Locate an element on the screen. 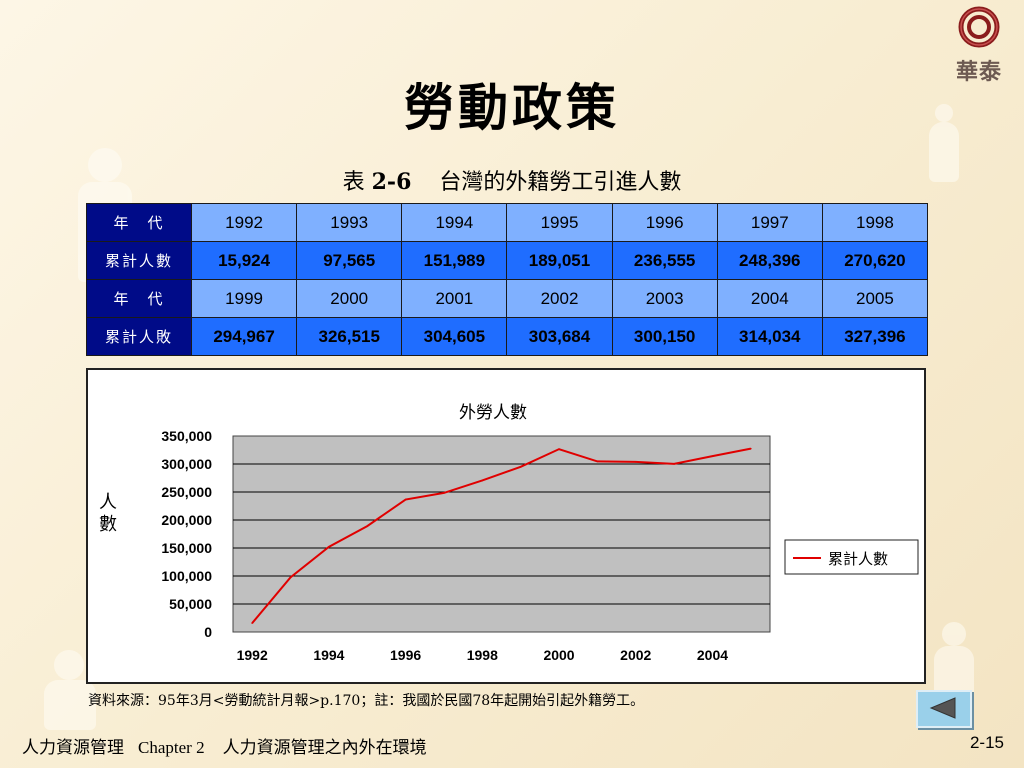  table-cell: 15,924 is located at coordinates (244, 260).